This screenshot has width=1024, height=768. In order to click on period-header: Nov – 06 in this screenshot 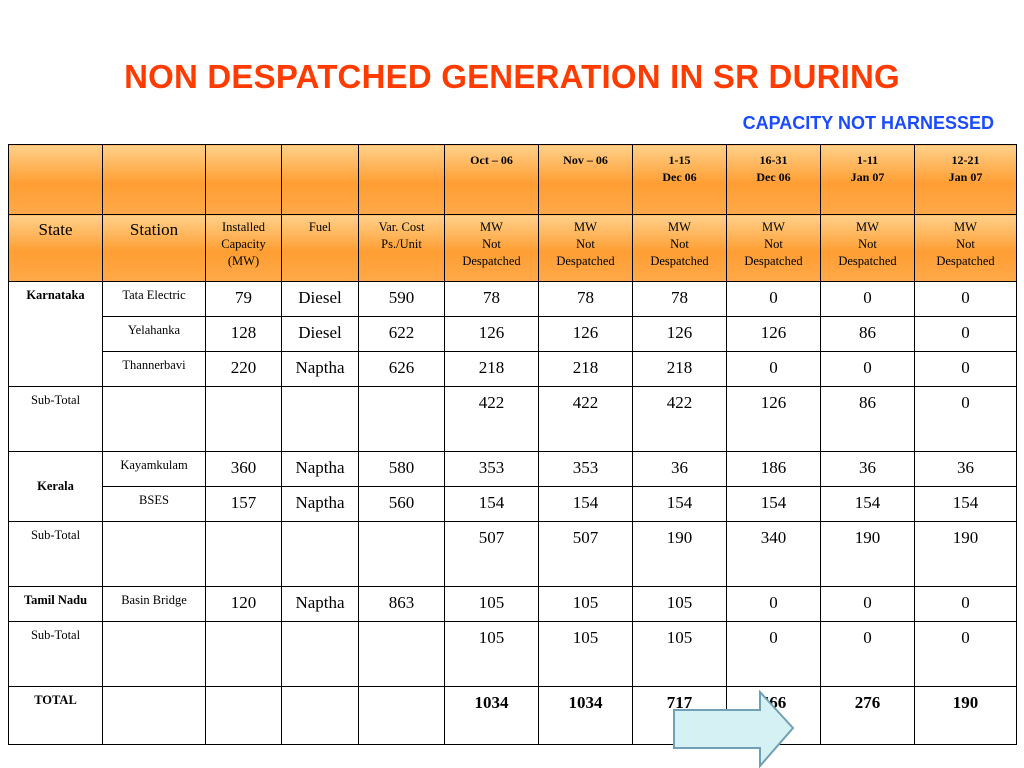, I will do `click(585, 179)`.